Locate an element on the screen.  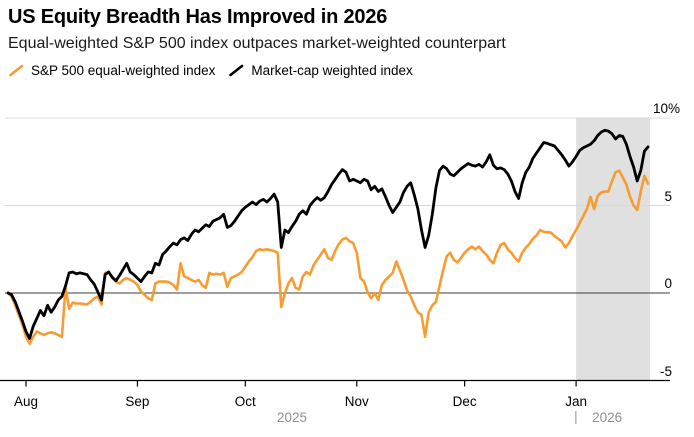
legend-item-equal-weighted: S&P 500 equal-weighted index is located at coordinates (112, 70).